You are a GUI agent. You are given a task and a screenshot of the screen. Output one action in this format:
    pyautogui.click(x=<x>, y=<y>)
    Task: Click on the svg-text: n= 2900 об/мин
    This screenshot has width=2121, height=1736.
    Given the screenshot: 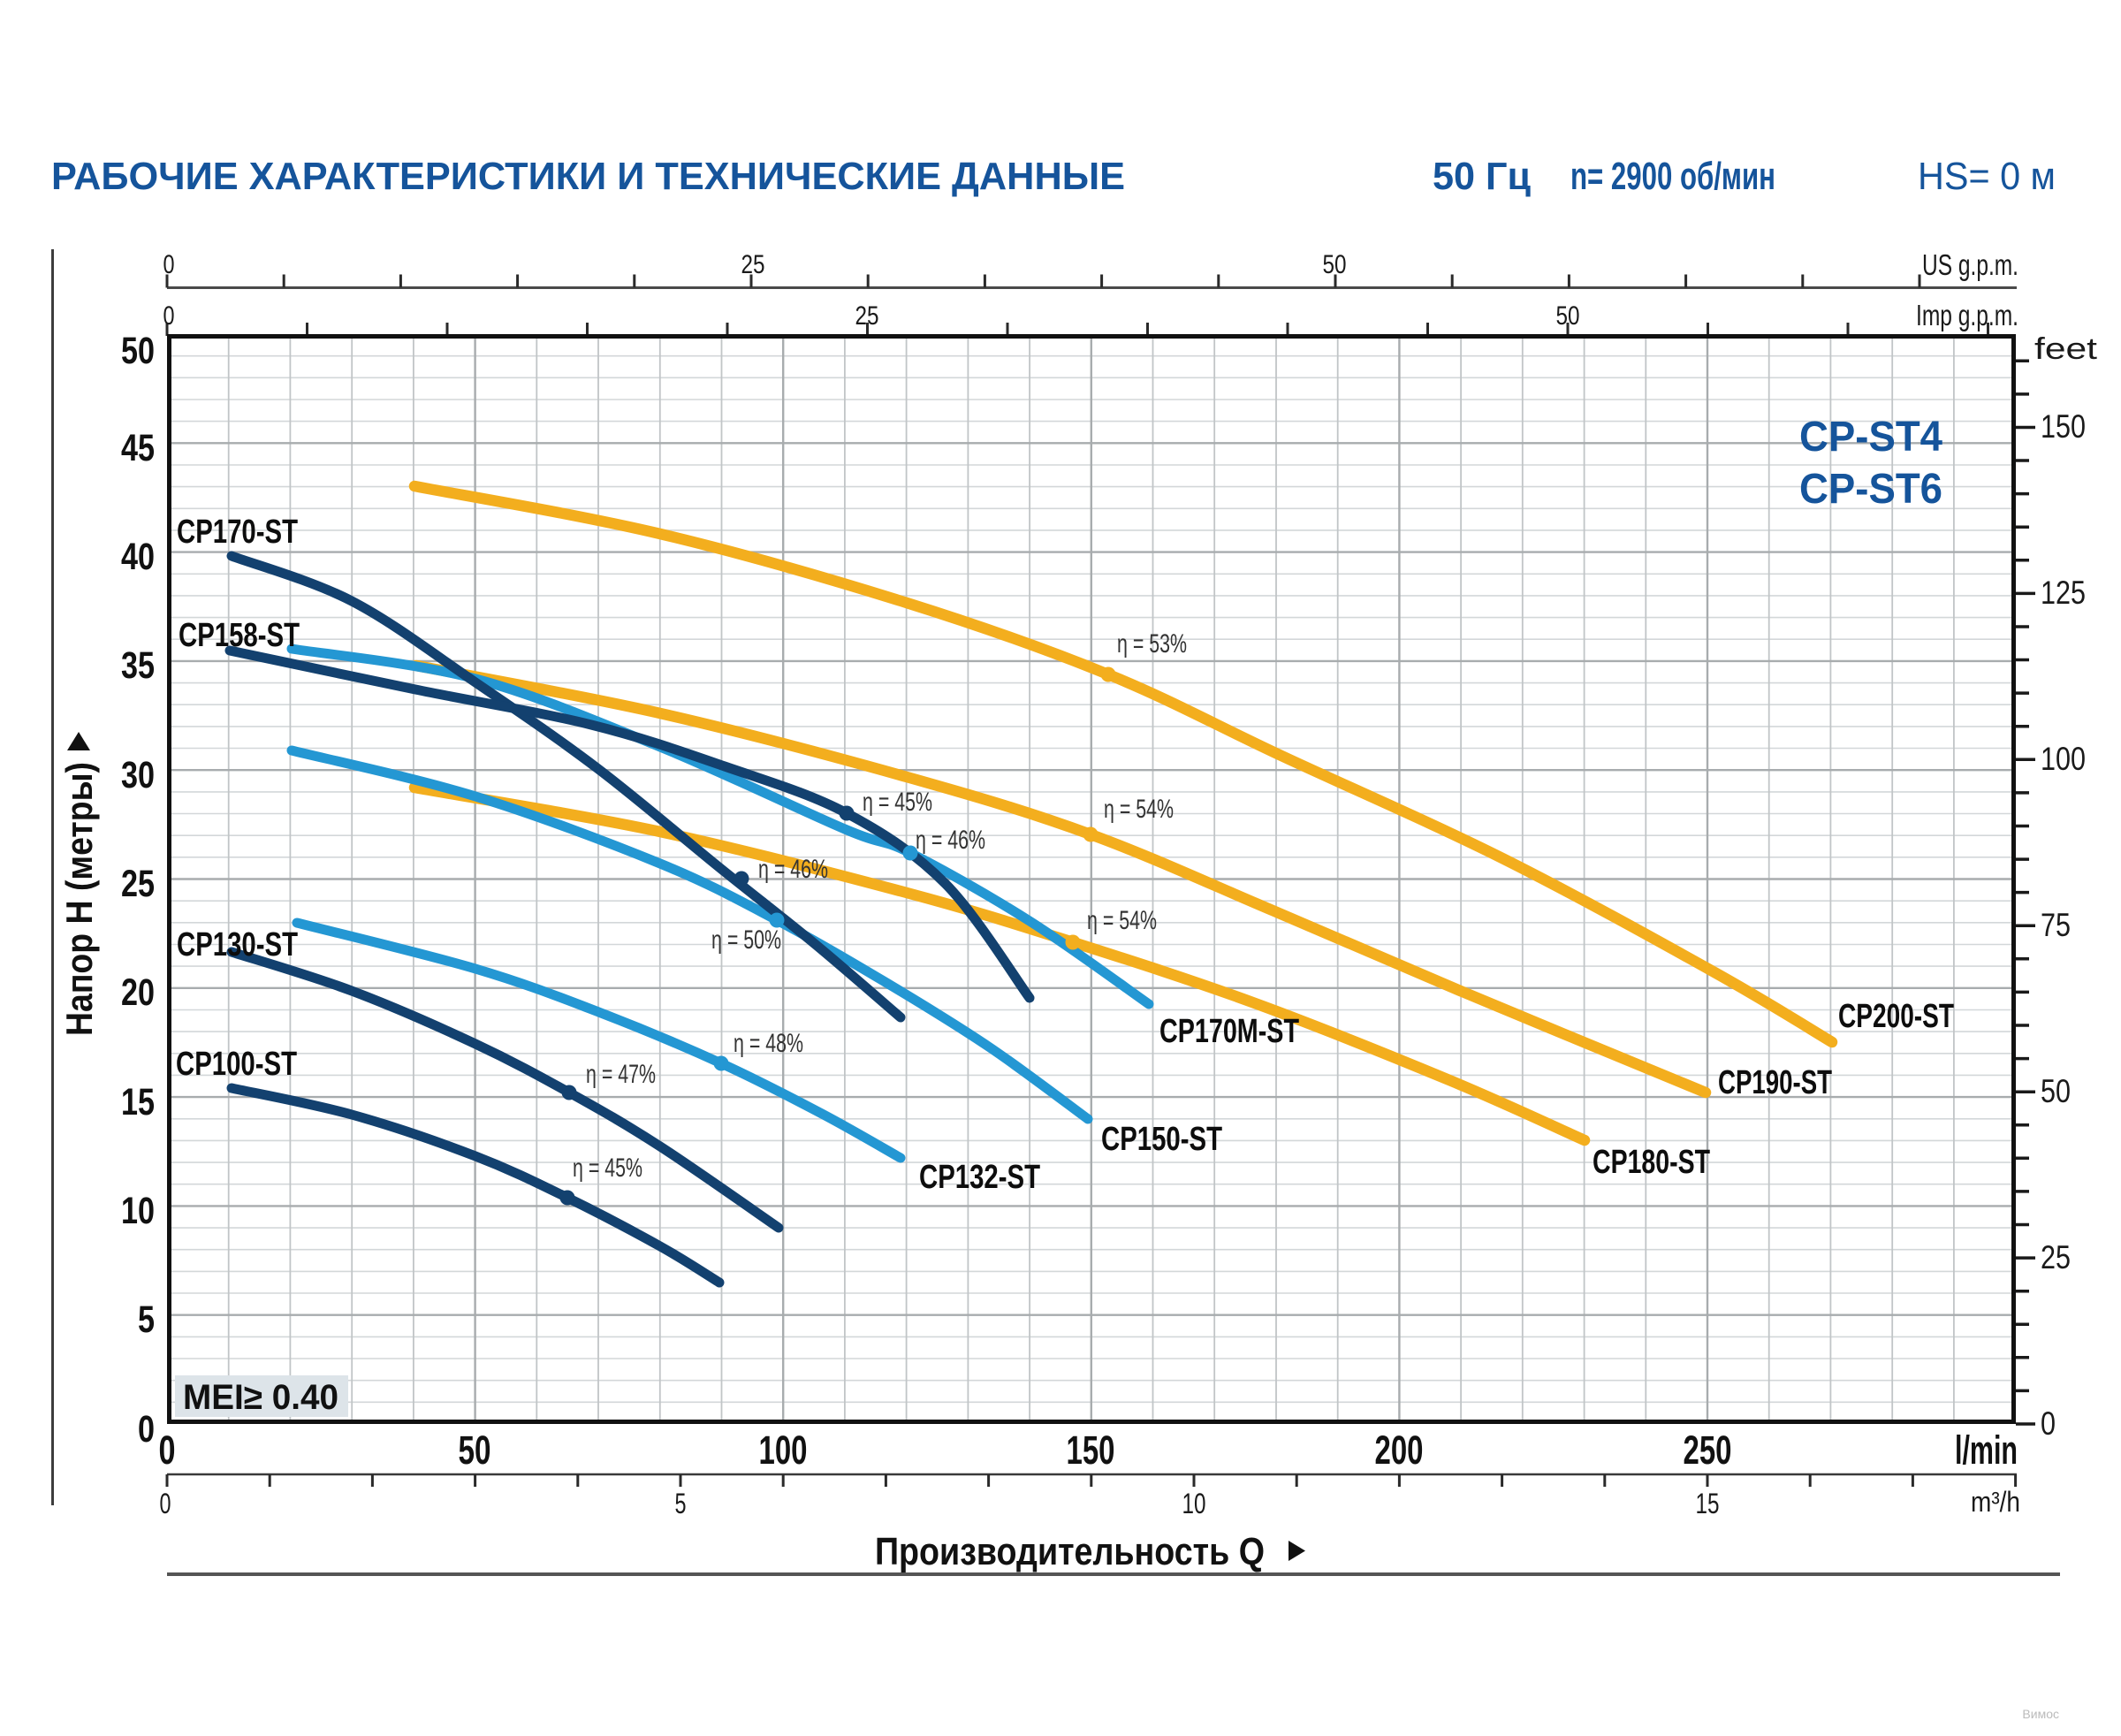 What is the action you would take?
    pyautogui.click(x=1673, y=176)
    